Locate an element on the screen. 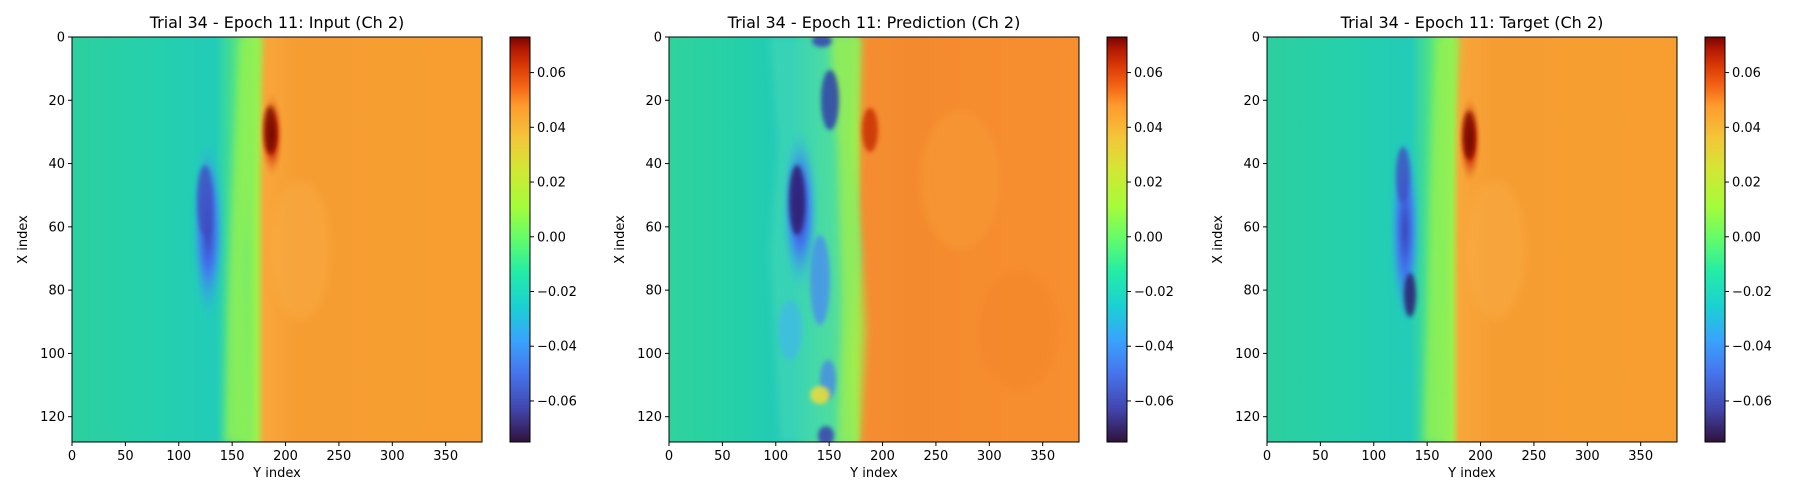 The width and height of the screenshot is (1800, 500). chart-title: Trial 34 - Epoch 11: Input (Ch 2) is located at coordinates (277, 22).